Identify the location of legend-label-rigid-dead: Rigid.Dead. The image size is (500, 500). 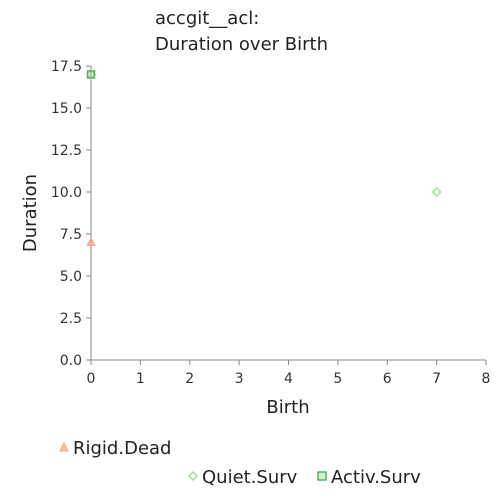
(122, 448).